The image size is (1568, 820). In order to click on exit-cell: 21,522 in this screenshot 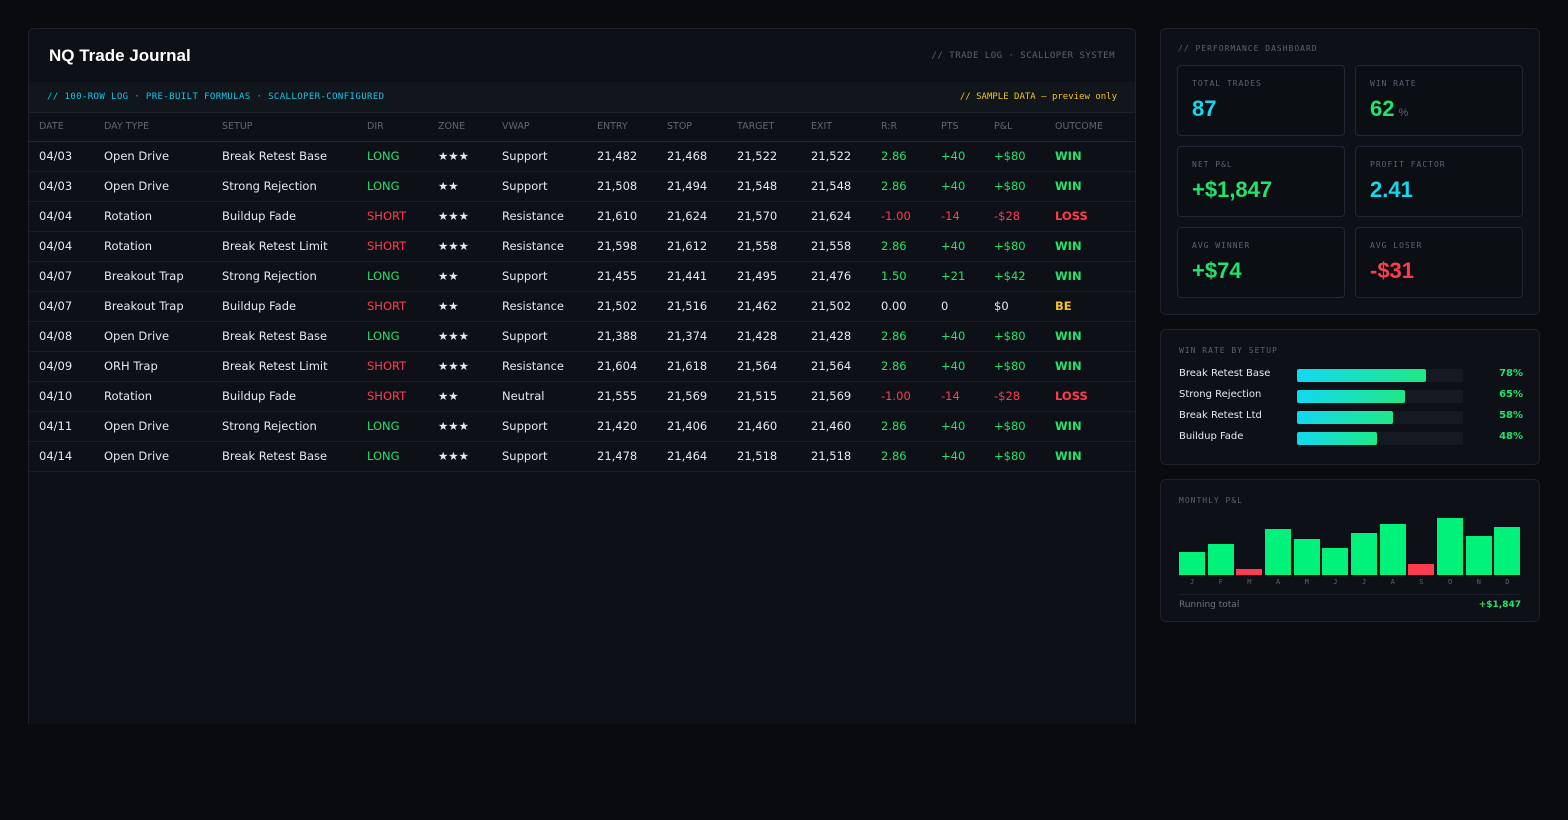, I will do `click(836, 156)`.